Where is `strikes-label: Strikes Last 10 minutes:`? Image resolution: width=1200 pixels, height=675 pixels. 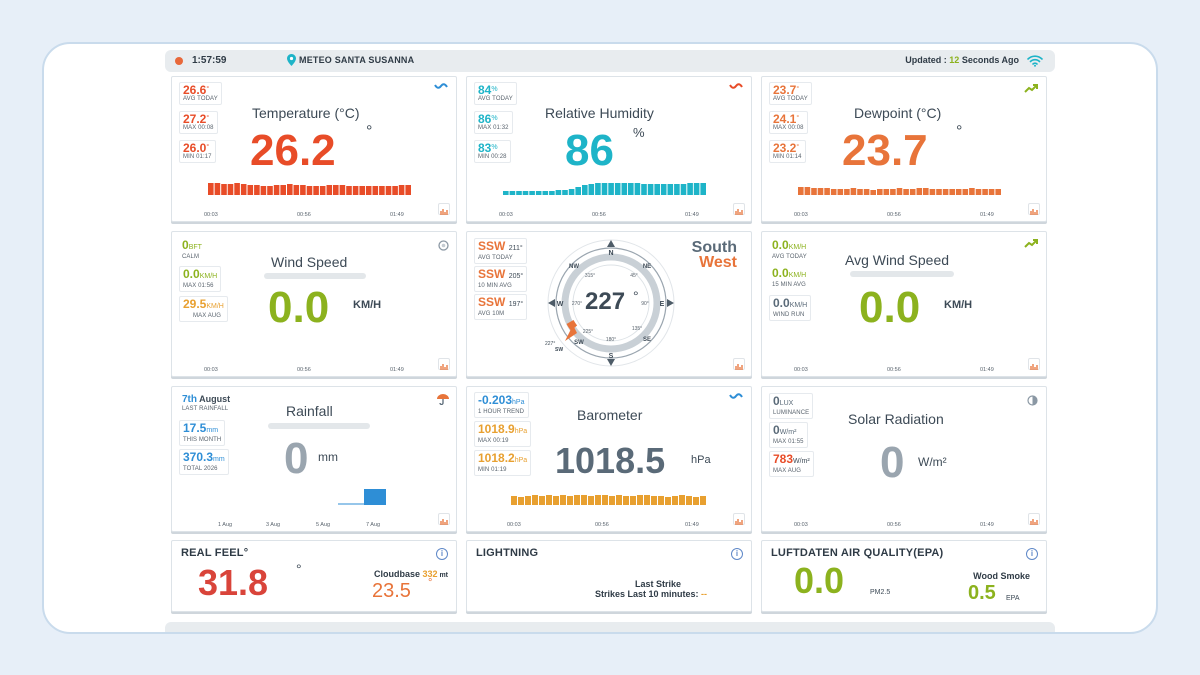
strikes-label: Strikes Last 10 minutes: is located at coordinates (648, 594).